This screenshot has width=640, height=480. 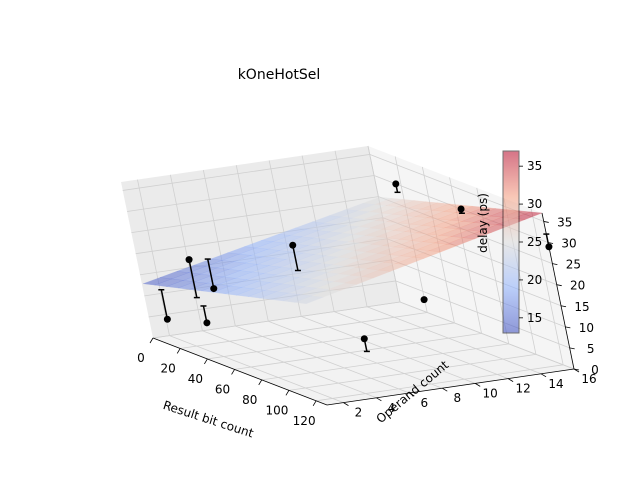 I want to click on x-tick-label: 60, so click(x=222, y=389).